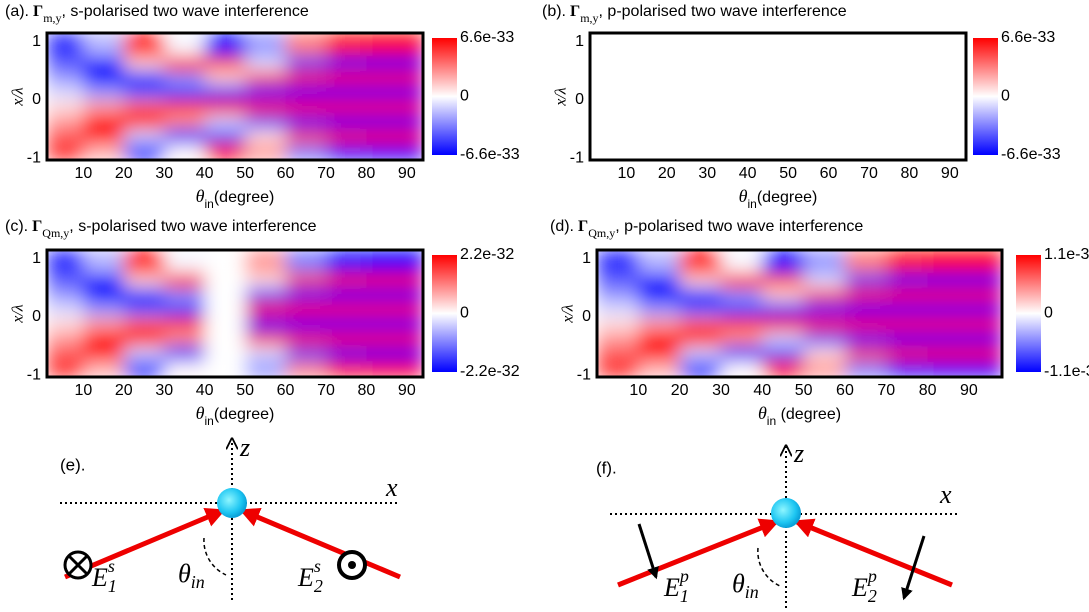  I want to click on x-tick-label: 40, so click(748, 173).